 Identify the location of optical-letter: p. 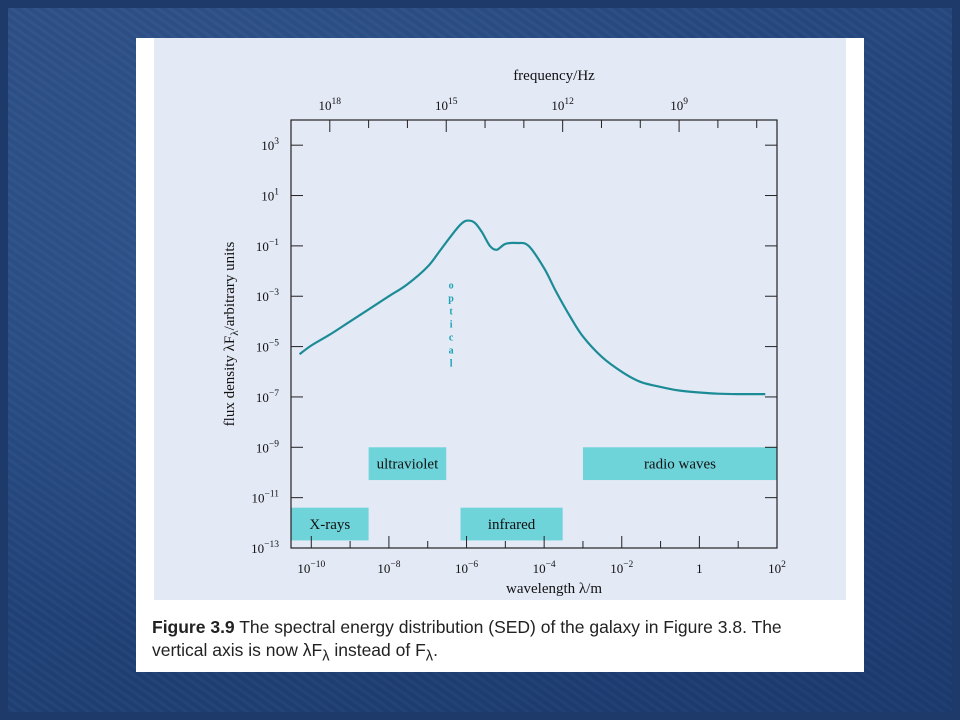
(451, 299).